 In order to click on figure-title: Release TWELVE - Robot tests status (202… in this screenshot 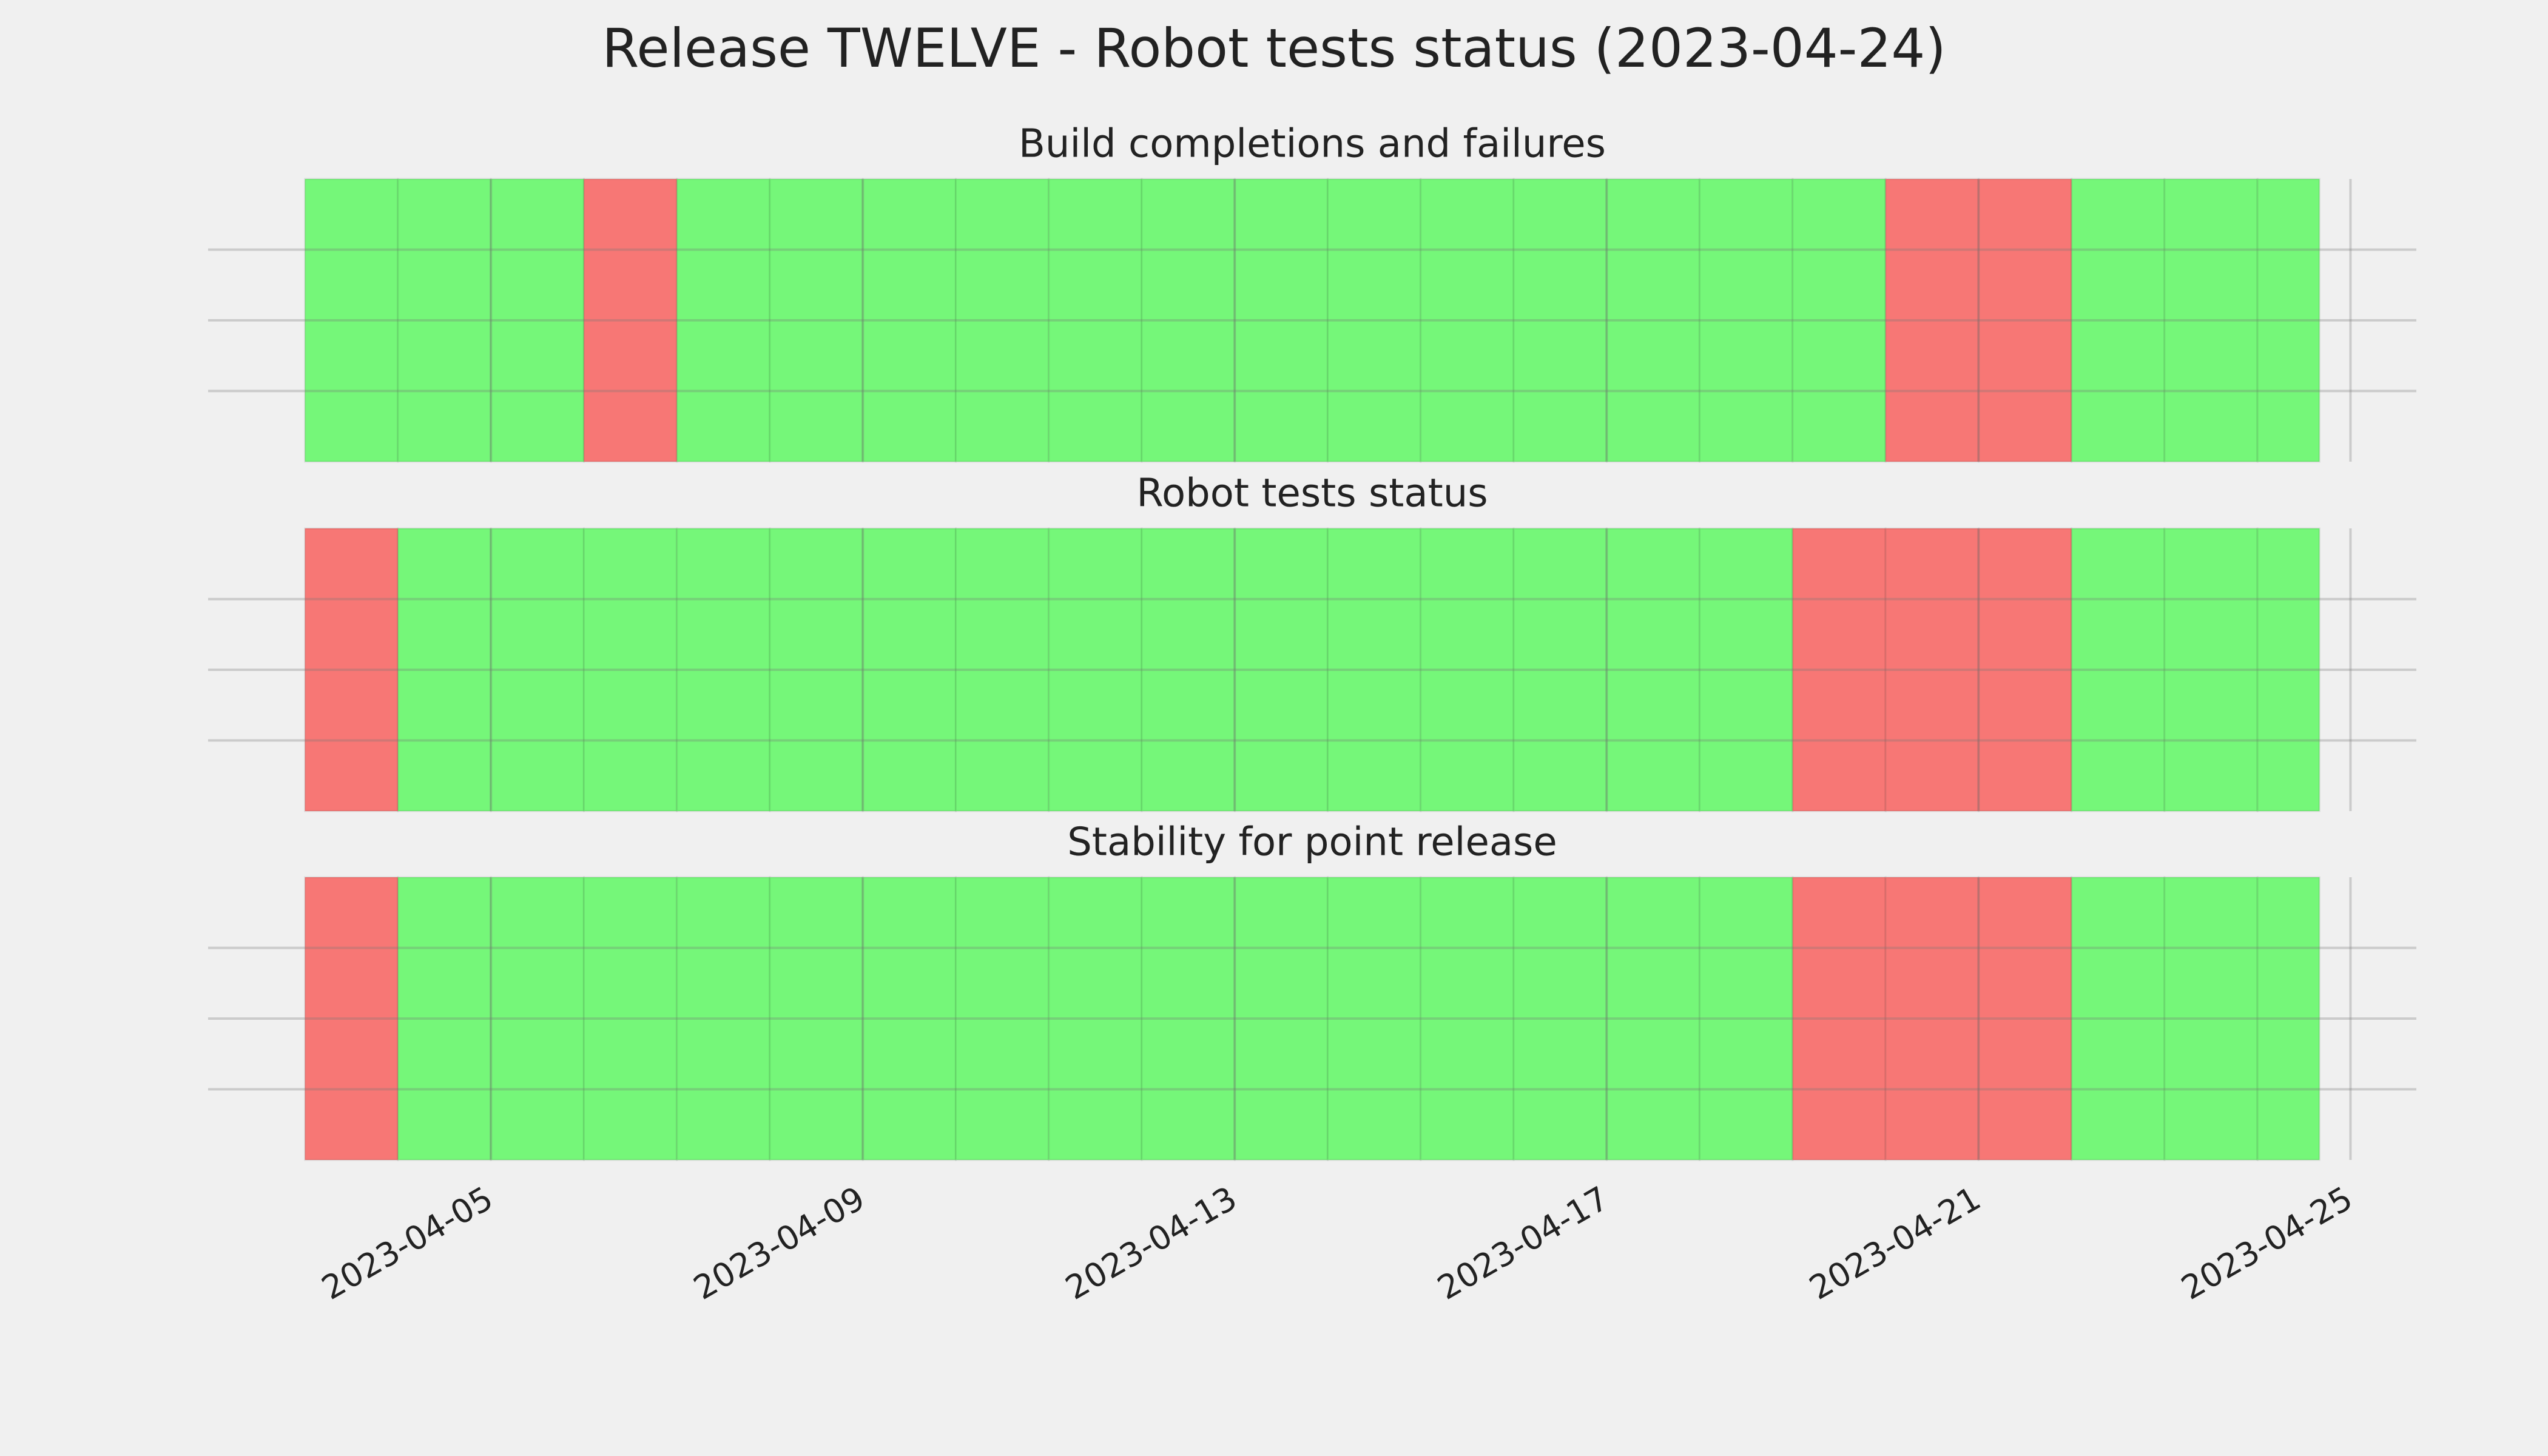, I will do `click(1274, 48)`.